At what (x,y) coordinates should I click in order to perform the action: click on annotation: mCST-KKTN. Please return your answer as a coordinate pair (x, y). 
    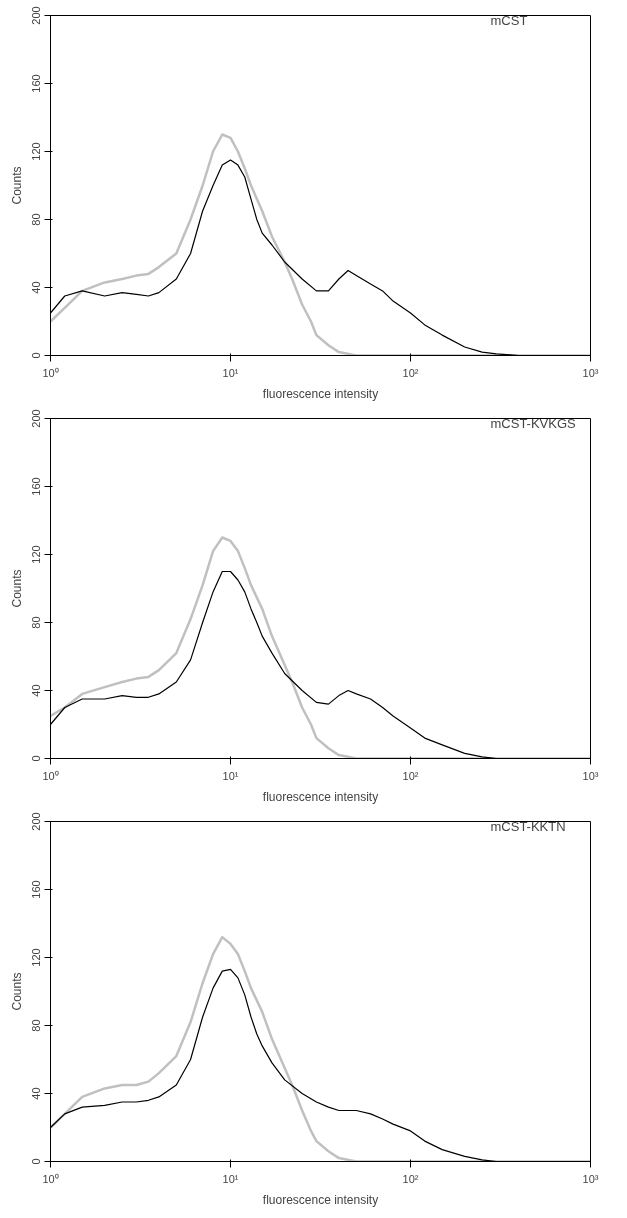
    Looking at the image, I should click on (528, 826).